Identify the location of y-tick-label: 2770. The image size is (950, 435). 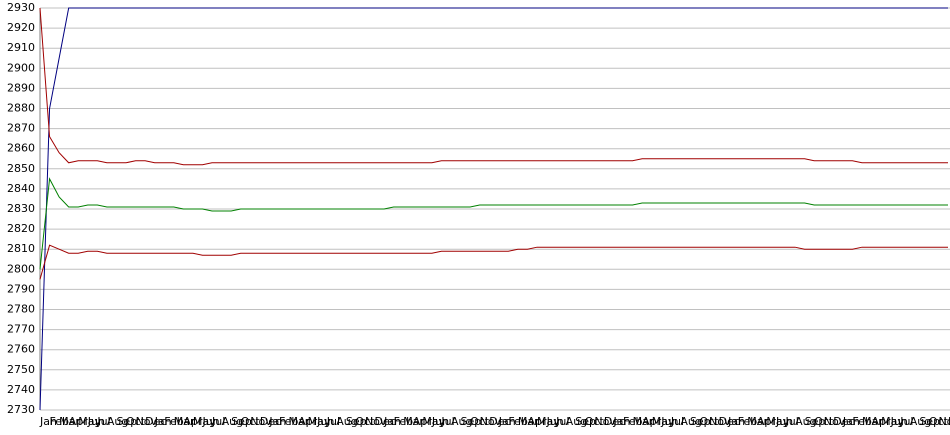
(21, 329).